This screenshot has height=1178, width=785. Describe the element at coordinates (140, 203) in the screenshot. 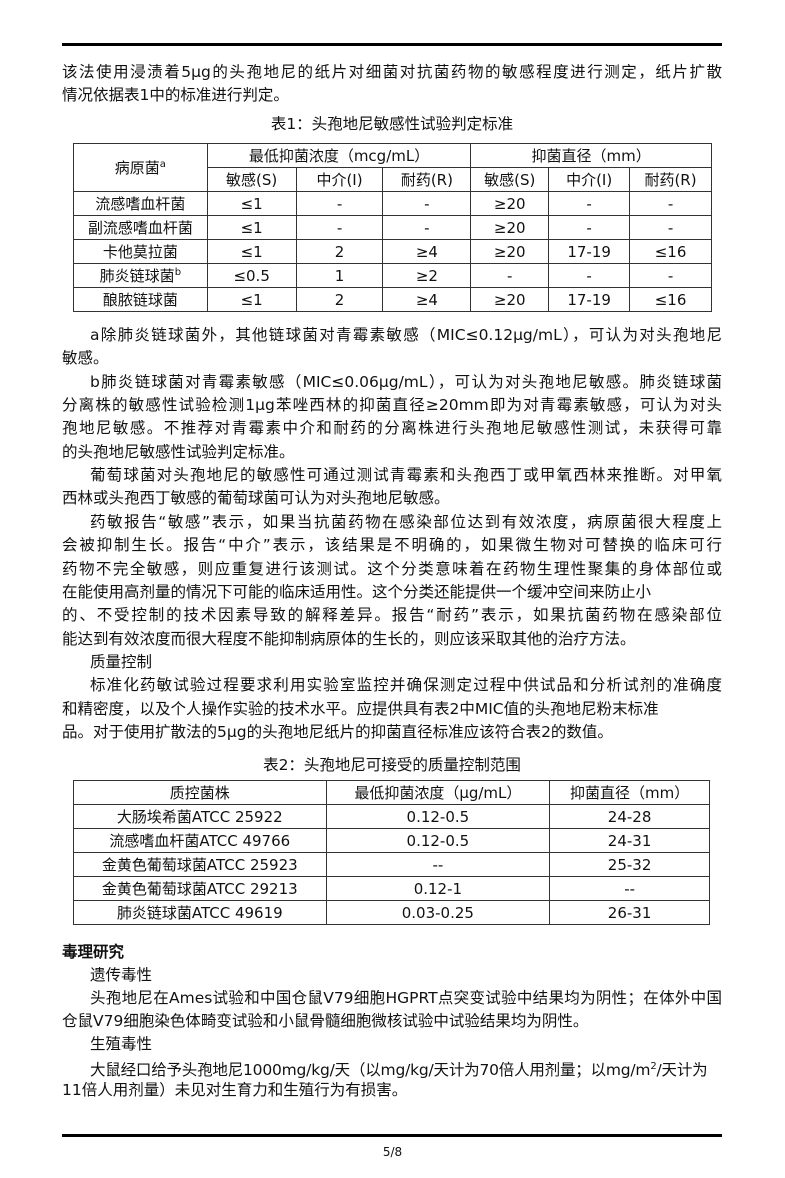

I see `pathogen-cell: 流感嗜血杆菌` at that location.